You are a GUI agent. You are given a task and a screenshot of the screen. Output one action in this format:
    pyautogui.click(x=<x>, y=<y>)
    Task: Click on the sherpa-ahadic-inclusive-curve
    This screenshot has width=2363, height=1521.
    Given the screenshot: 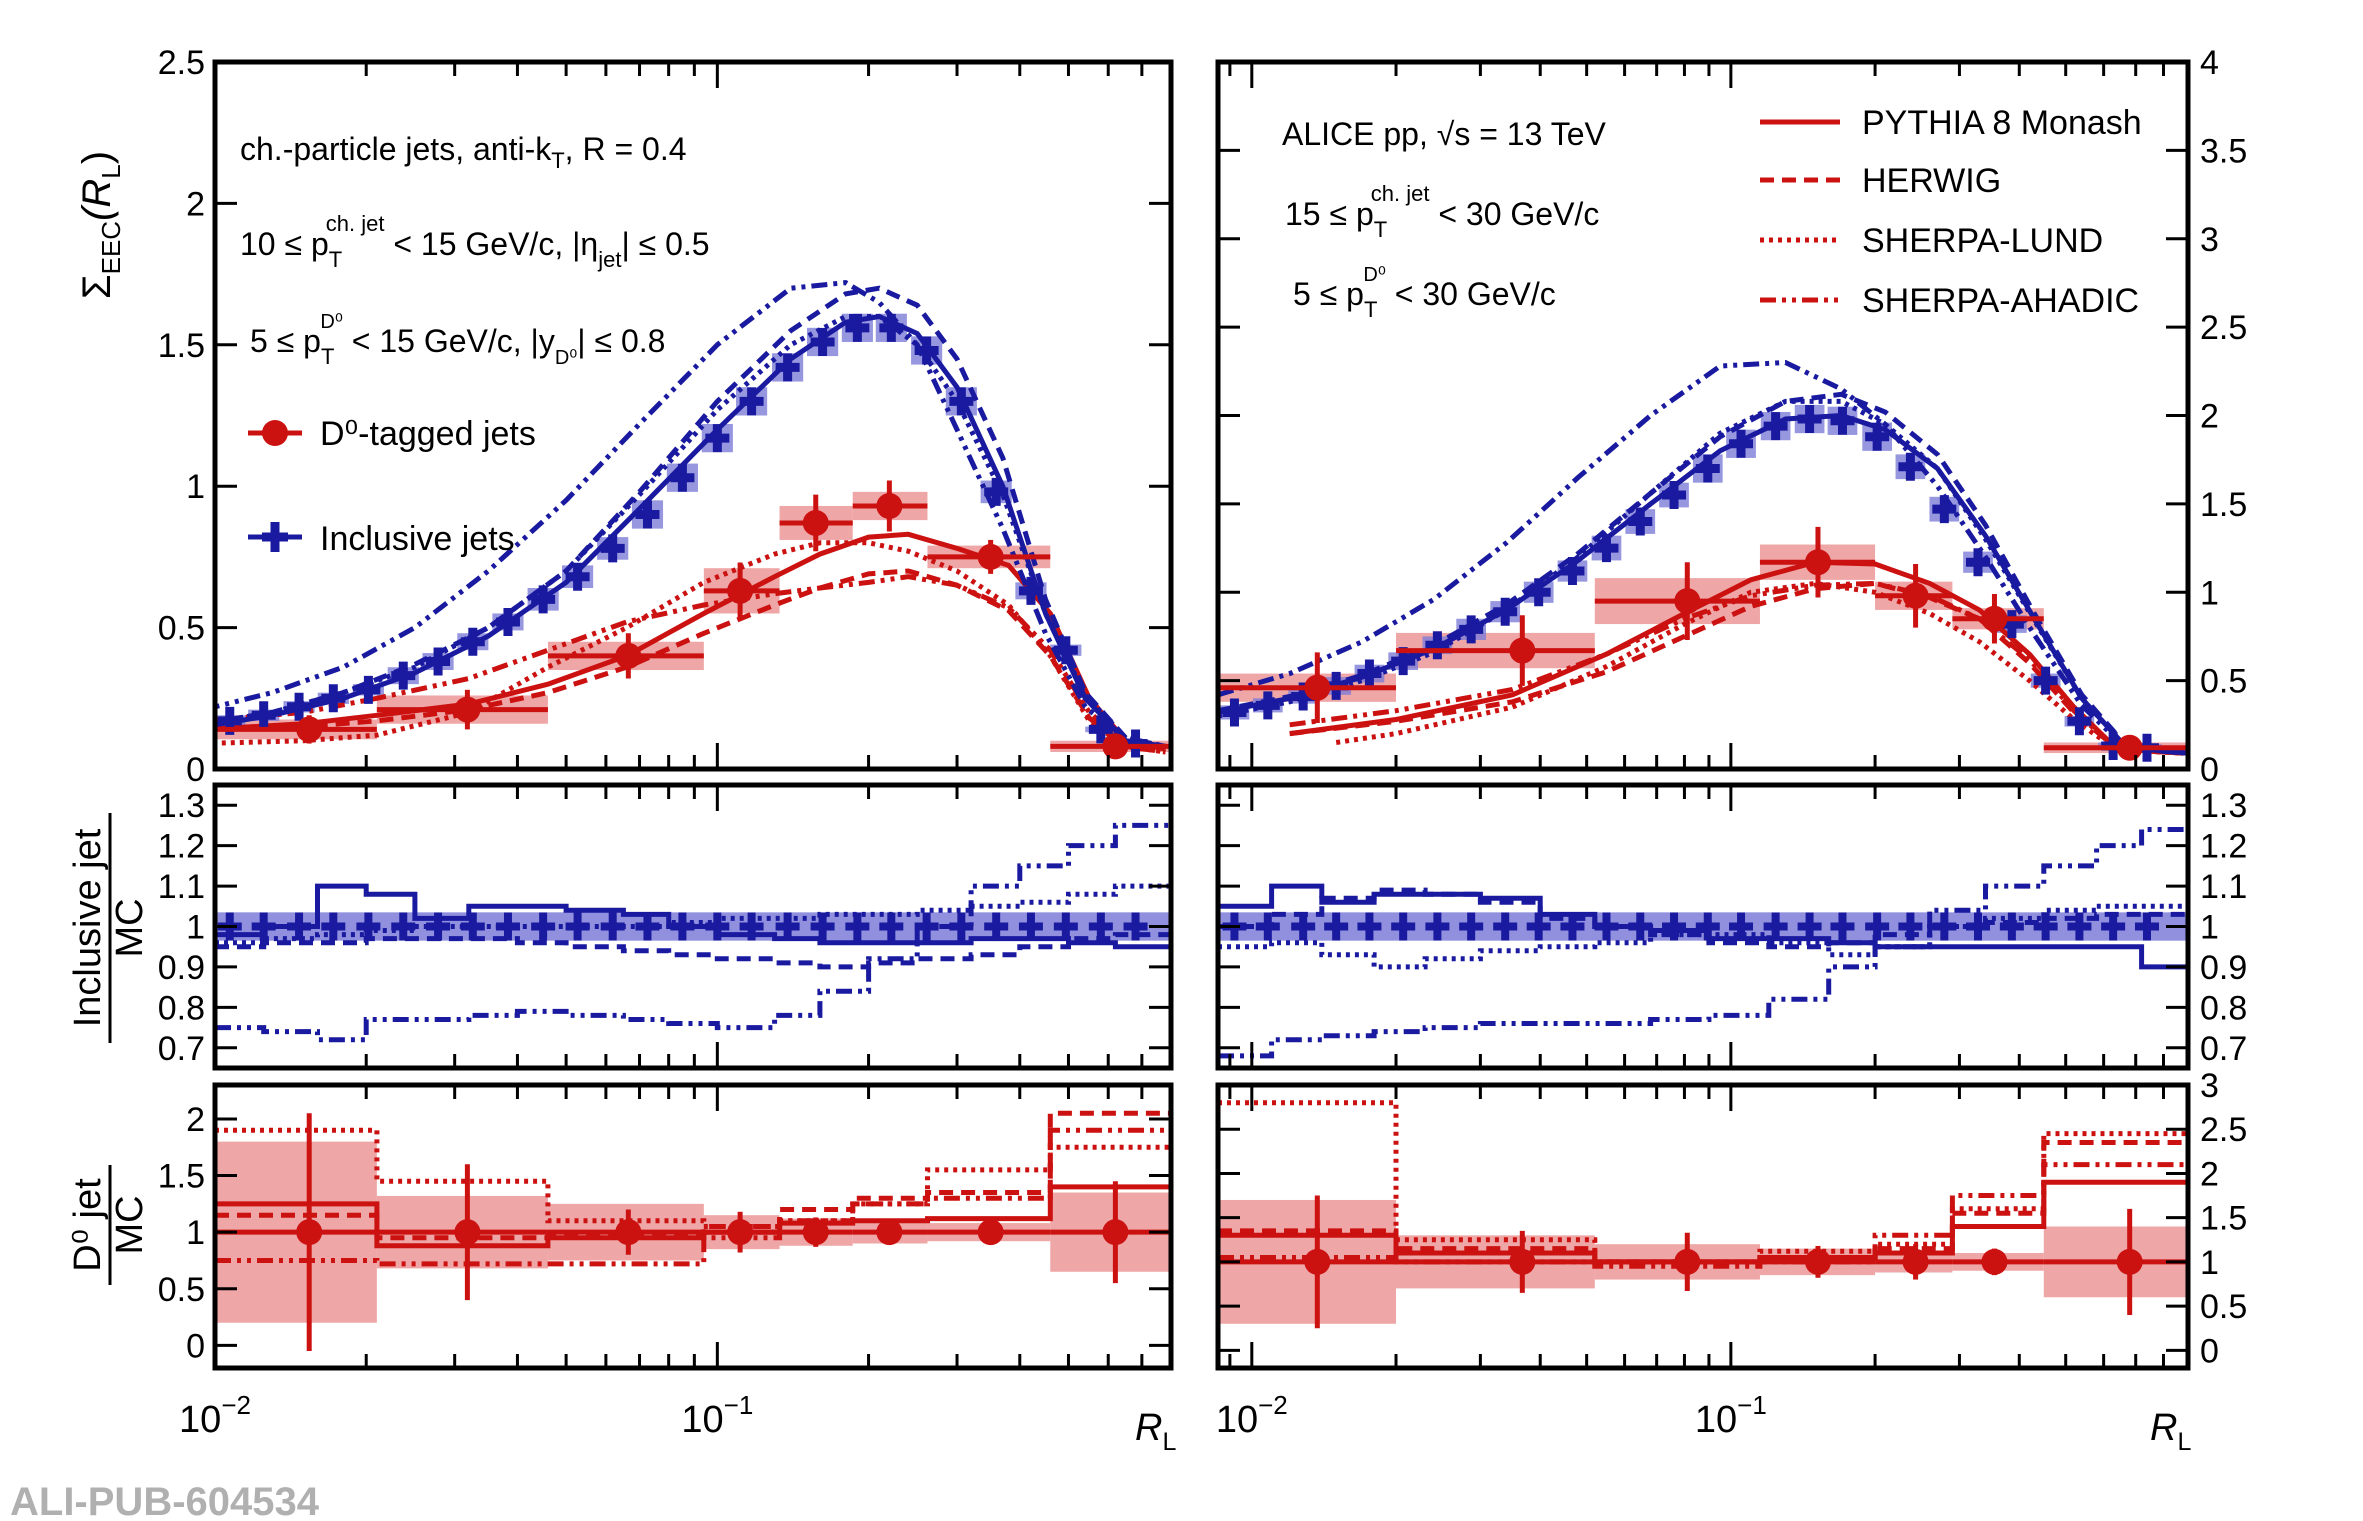 What is the action you would take?
    pyautogui.click(x=690, y=514)
    